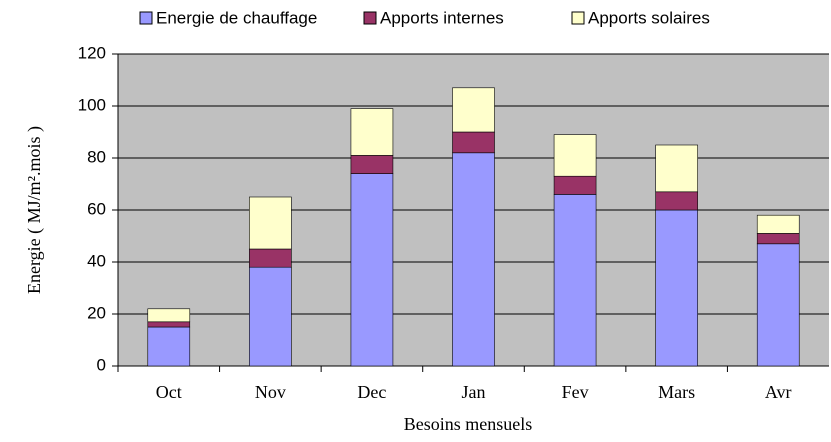 This screenshot has height=442, width=831. I want to click on y-tick-label: 40, so click(96, 260).